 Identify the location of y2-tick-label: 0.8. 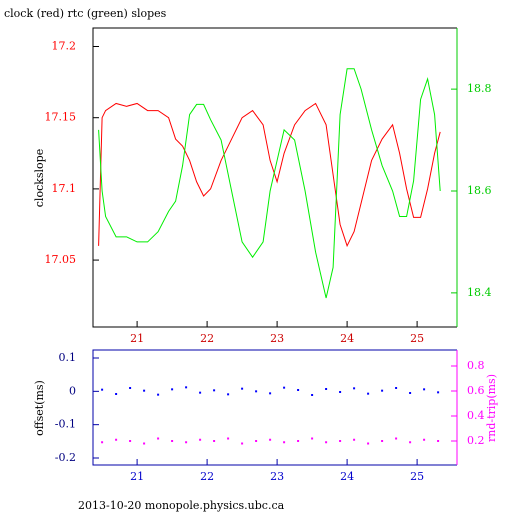
(476, 365).